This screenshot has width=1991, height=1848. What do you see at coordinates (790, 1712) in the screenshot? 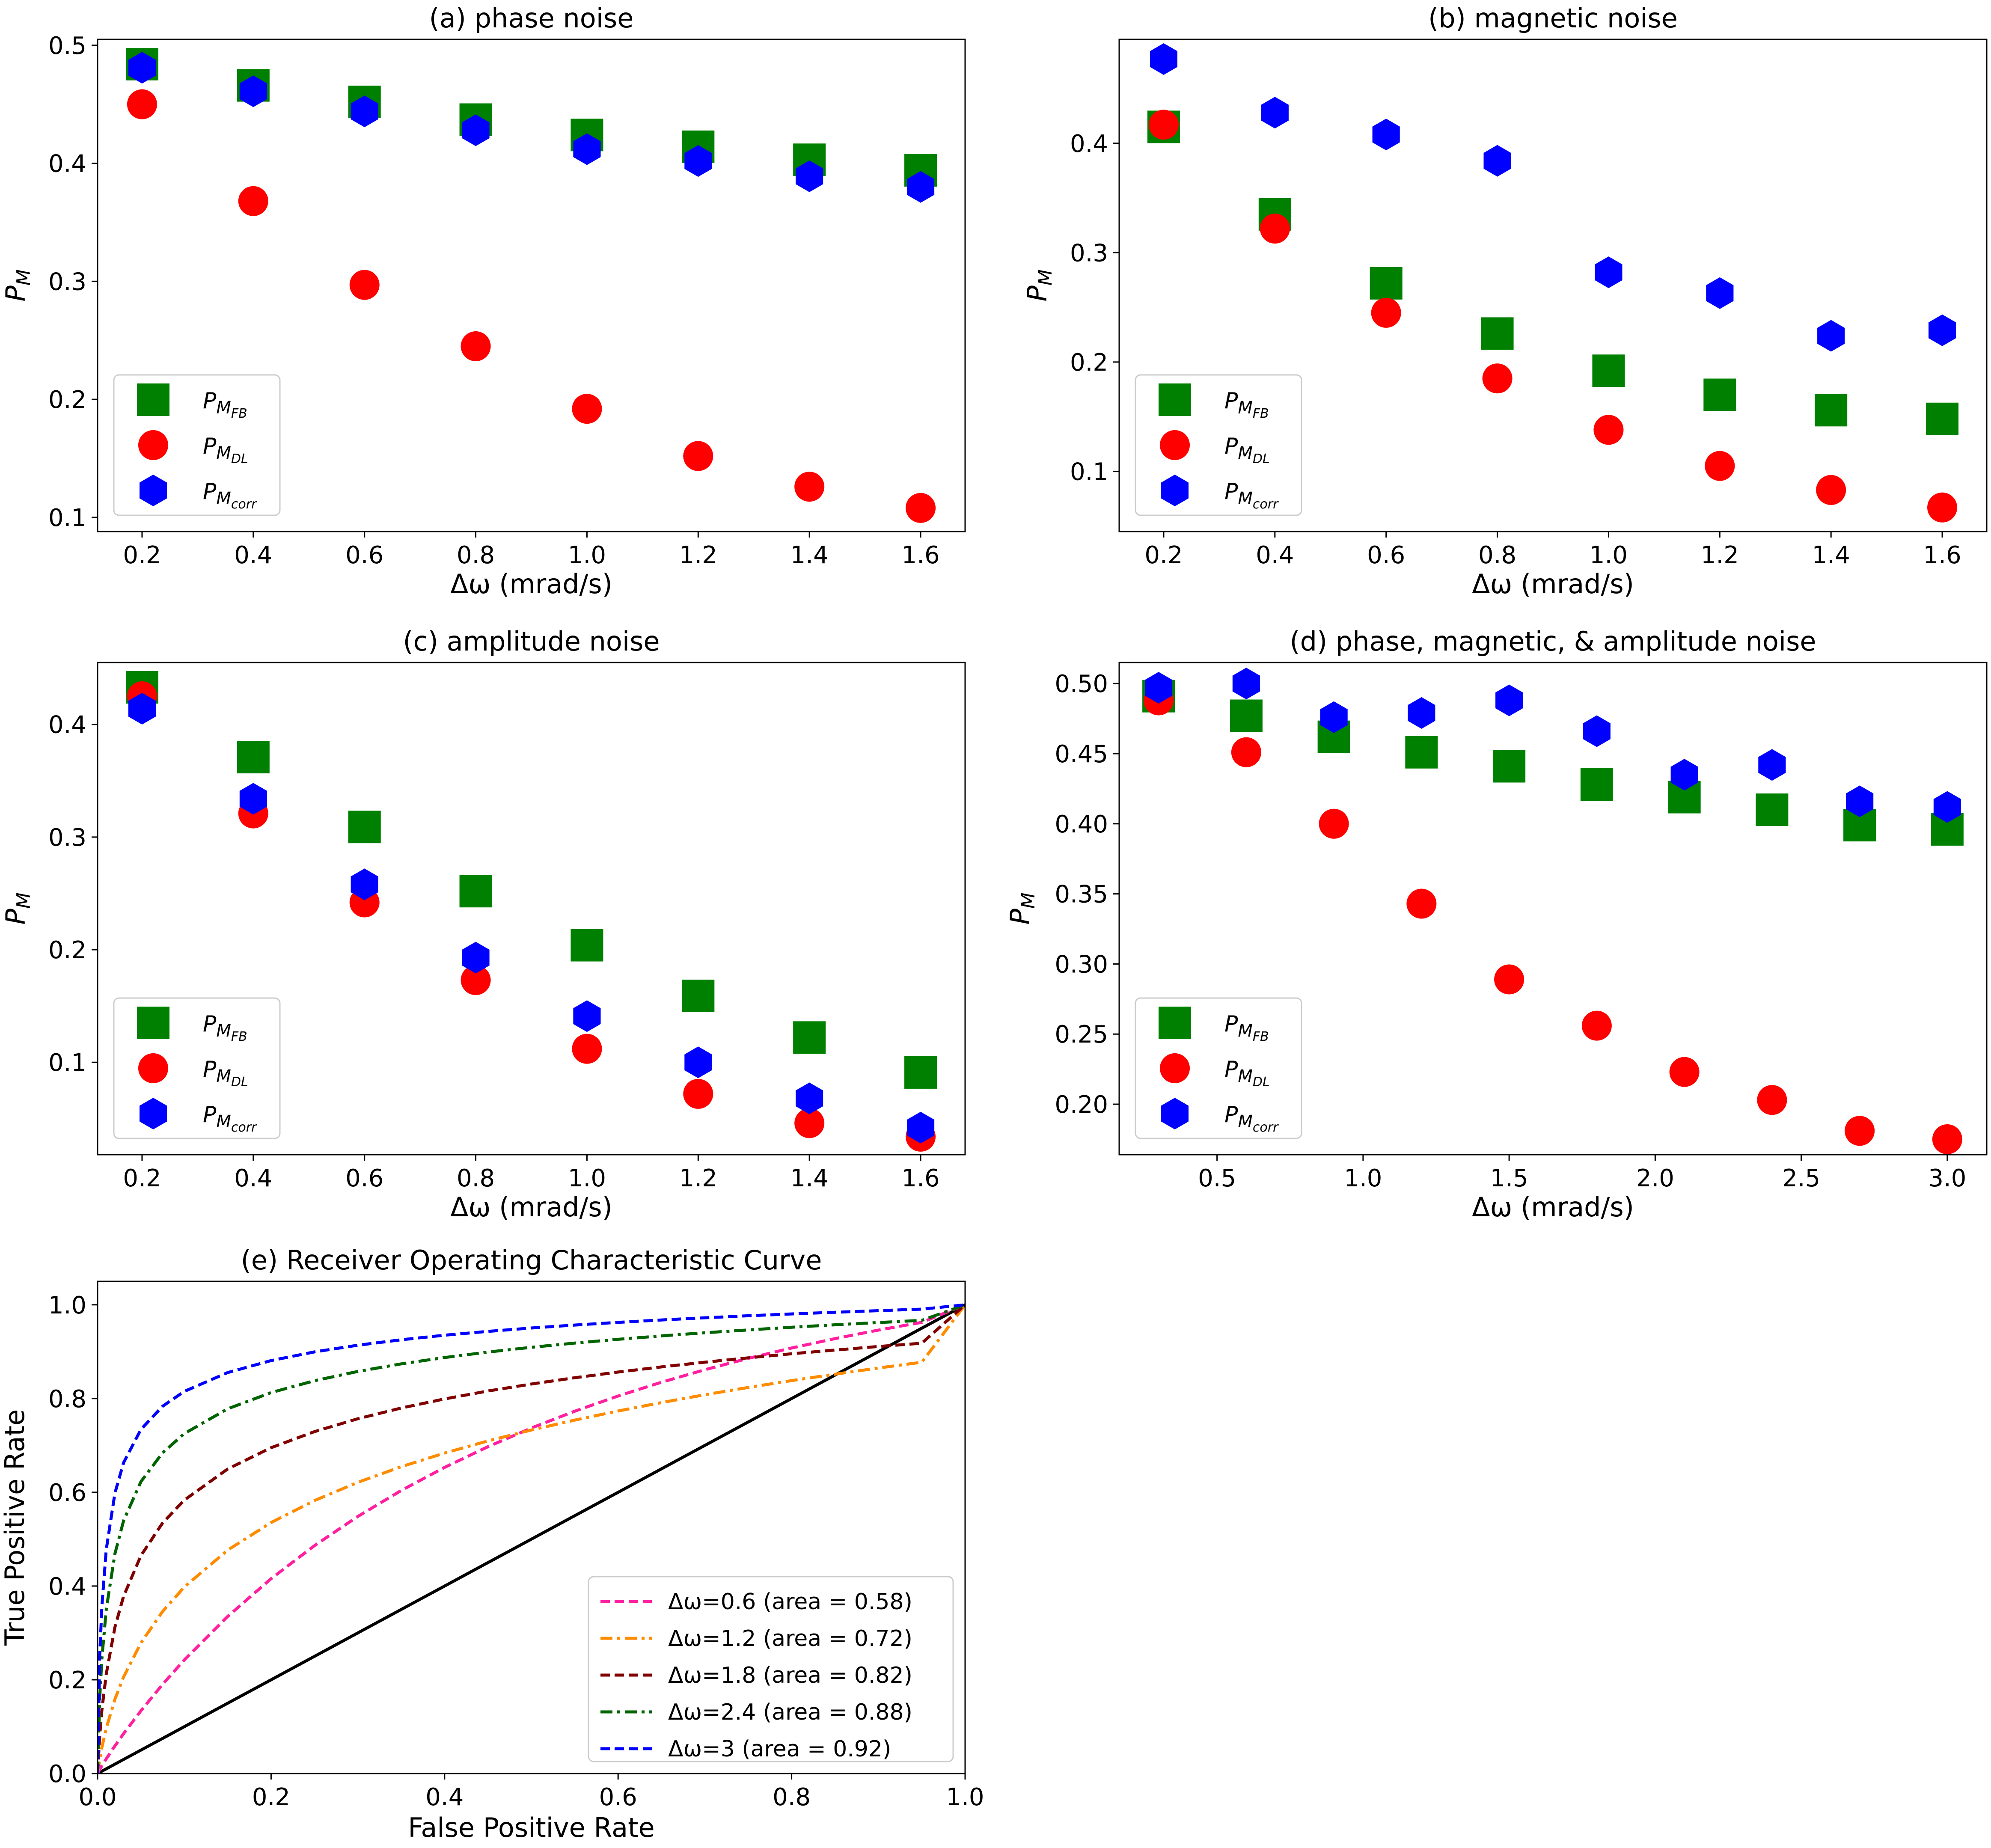
I see `legend-label: Δω=2.4 (area = 0.88)` at bounding box center [790, 1712].